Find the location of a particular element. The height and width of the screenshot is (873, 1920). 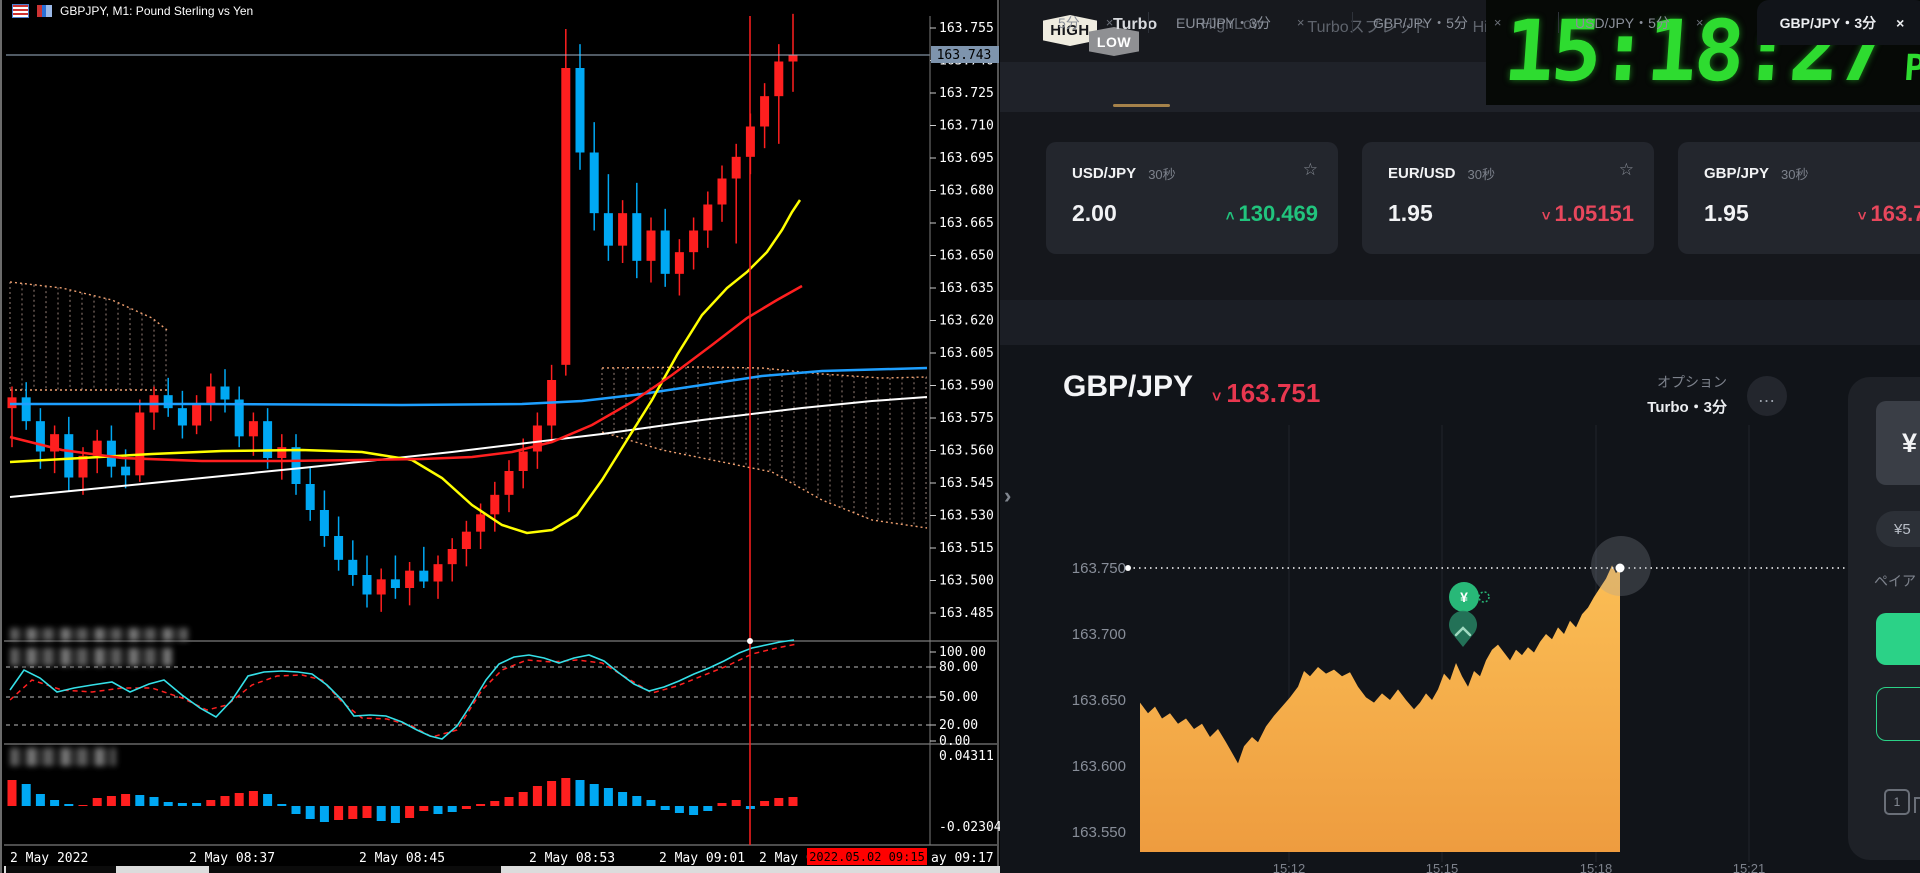

pair-name: USD/JPY is located at coordinates (1104, 173).